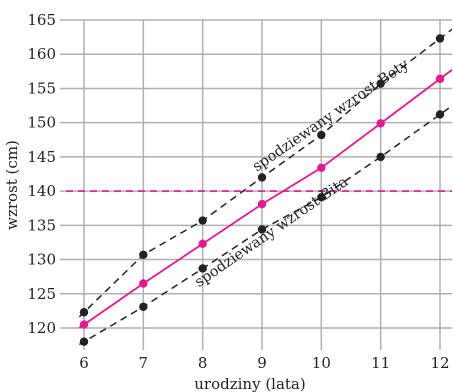  Describe the element at coordinates (41, 157) in the screenshot. I see `y-tick-label: 145` at that location.